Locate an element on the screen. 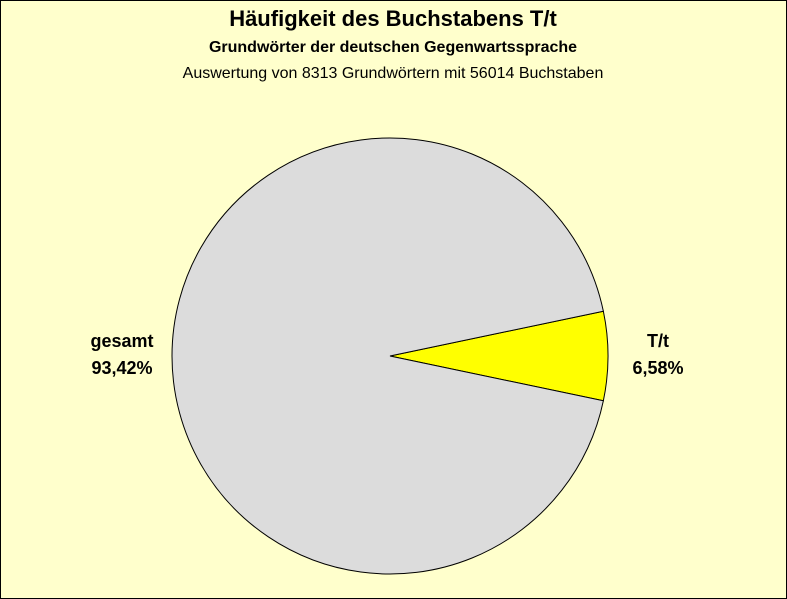 The height and width of the screenshot is (599, 787). slice-value-label: 6,58% is located at coordinates (657, 368).